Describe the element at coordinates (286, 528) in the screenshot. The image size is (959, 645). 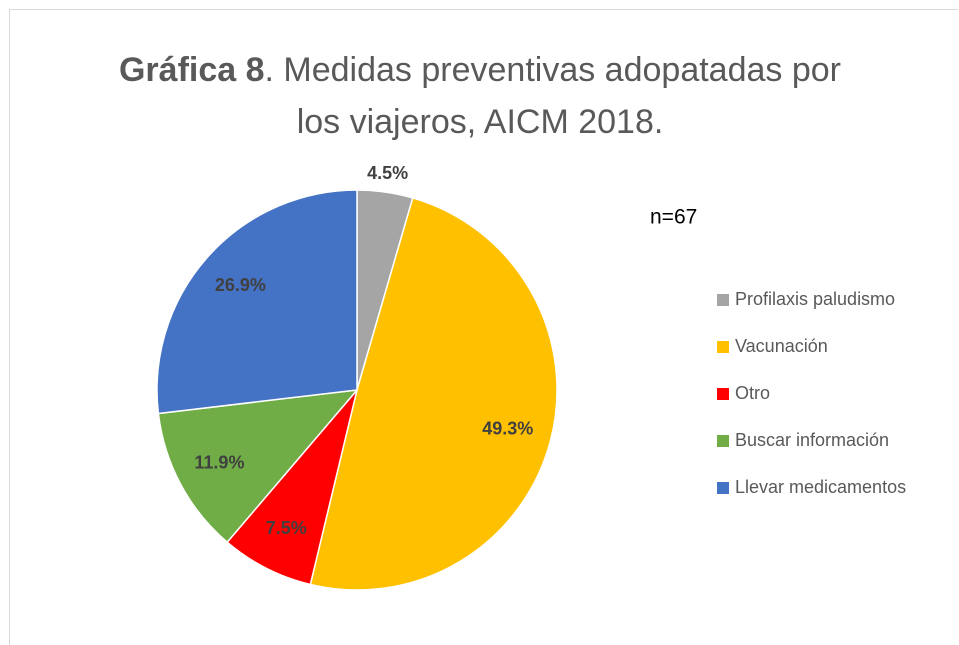
I see `data-label: 7.5%` at that location.